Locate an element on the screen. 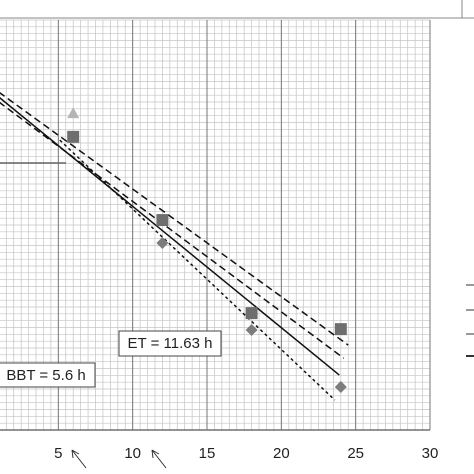 The height and width of the screenshot is (474, 474). x-tick-label: 15 is located at coordinates (207, 453).